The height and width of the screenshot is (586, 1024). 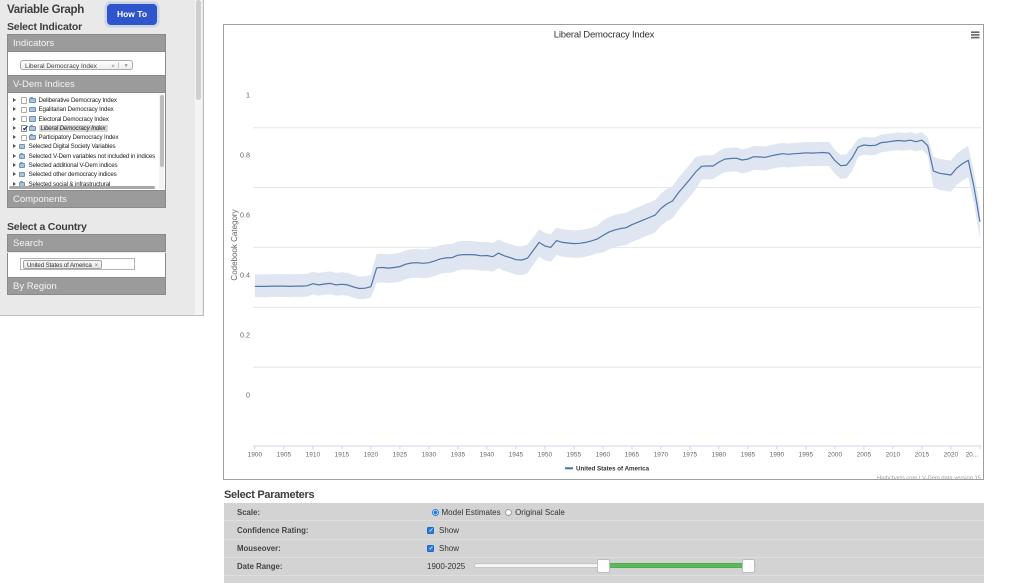 What do you see at coordinates (429, 454) in the screenshot?
I see `svg-text: 1930` at bounding box center [429, 454].